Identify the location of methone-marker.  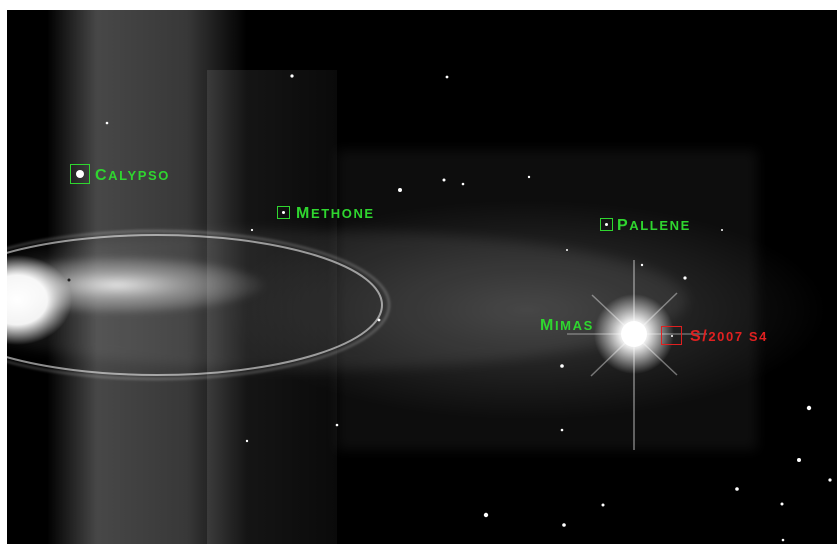
(283, 212).